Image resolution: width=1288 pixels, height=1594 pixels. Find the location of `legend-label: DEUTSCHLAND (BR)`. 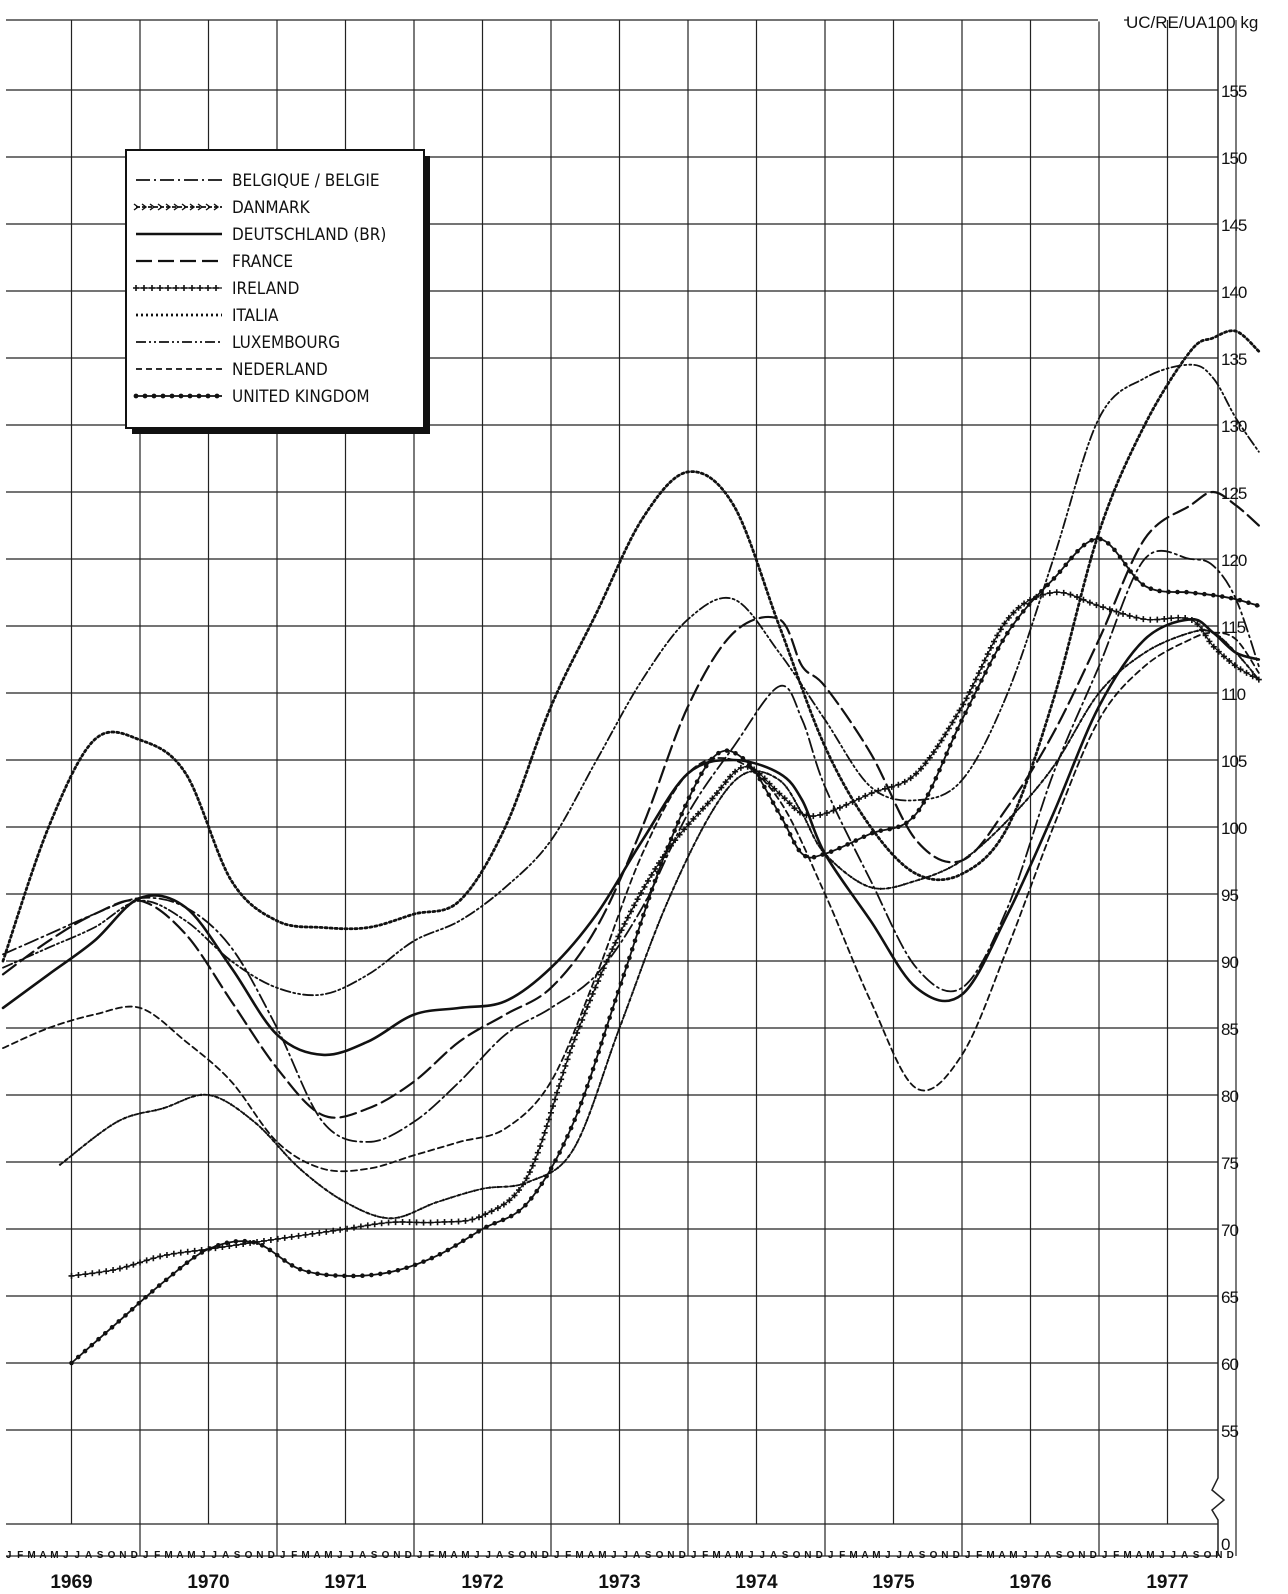

legend-label: DEUTSCHLAND (BR) is located at coordinates (309, 235).